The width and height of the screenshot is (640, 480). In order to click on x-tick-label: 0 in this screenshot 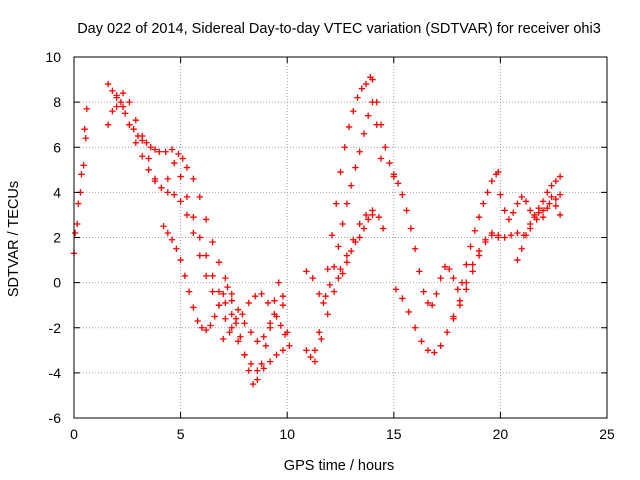, I will do `click(74, 434)`.